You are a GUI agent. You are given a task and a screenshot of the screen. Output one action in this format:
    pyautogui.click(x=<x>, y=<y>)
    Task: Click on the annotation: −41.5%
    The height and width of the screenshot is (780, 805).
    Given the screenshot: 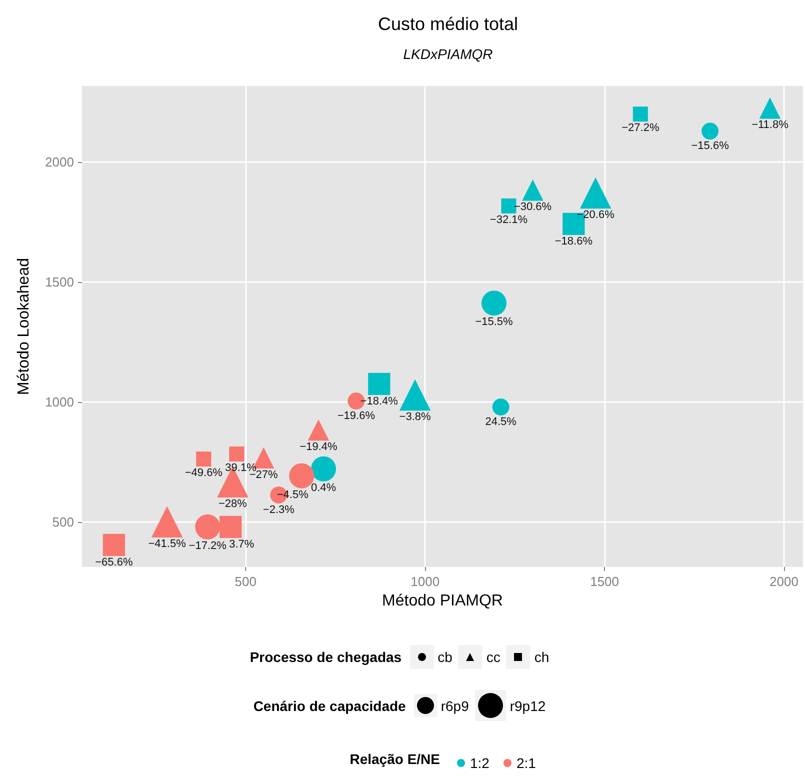 What is the action you would take?
    pyautogui.click(x=167, y=544)
    